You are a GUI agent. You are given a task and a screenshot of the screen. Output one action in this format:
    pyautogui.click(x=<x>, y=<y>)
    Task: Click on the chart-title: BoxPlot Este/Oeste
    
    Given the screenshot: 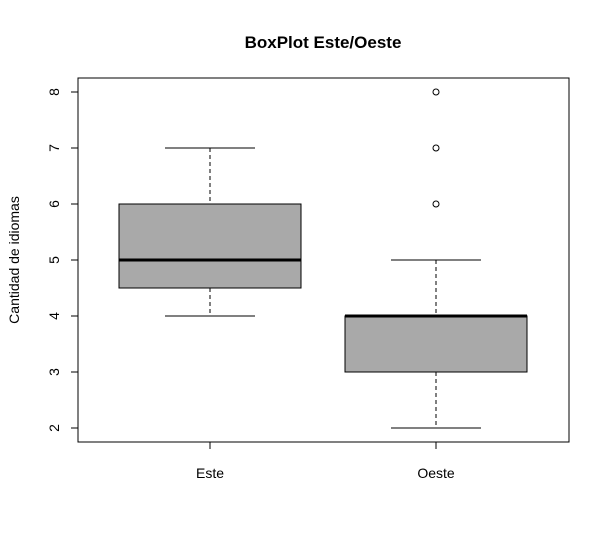 What is the action you would take?
    pyautogui.click(x=323, y=42)
    